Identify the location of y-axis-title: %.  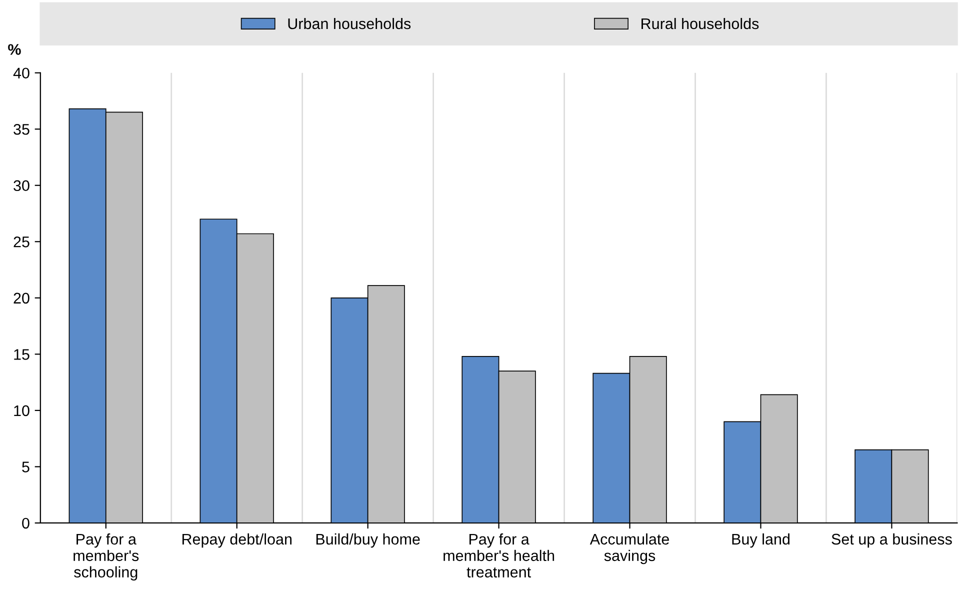
(14, 49).